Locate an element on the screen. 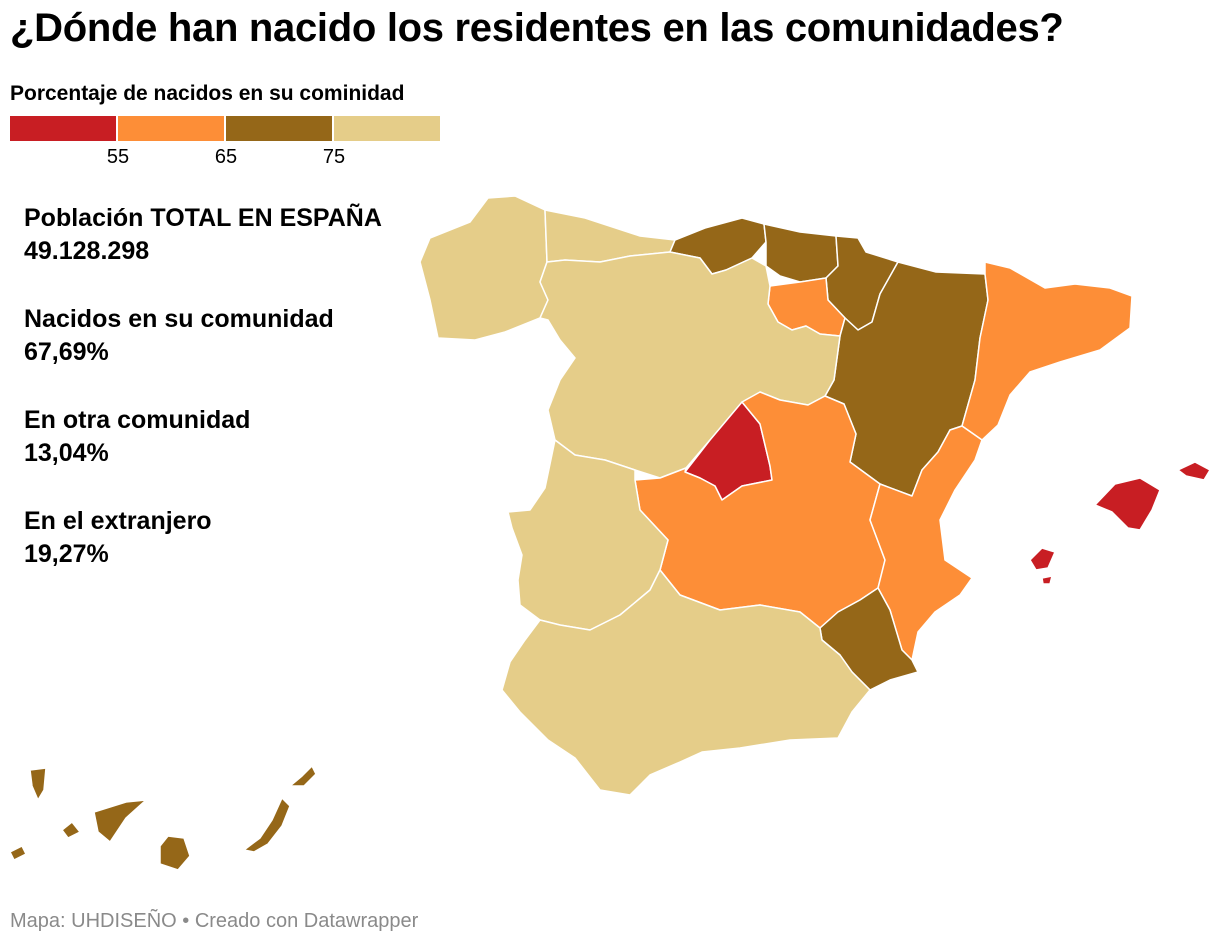 The image size is (1220, 946). stat-label: Población TOTAL EN ESPAÑA is located at coordinates (203, 218).